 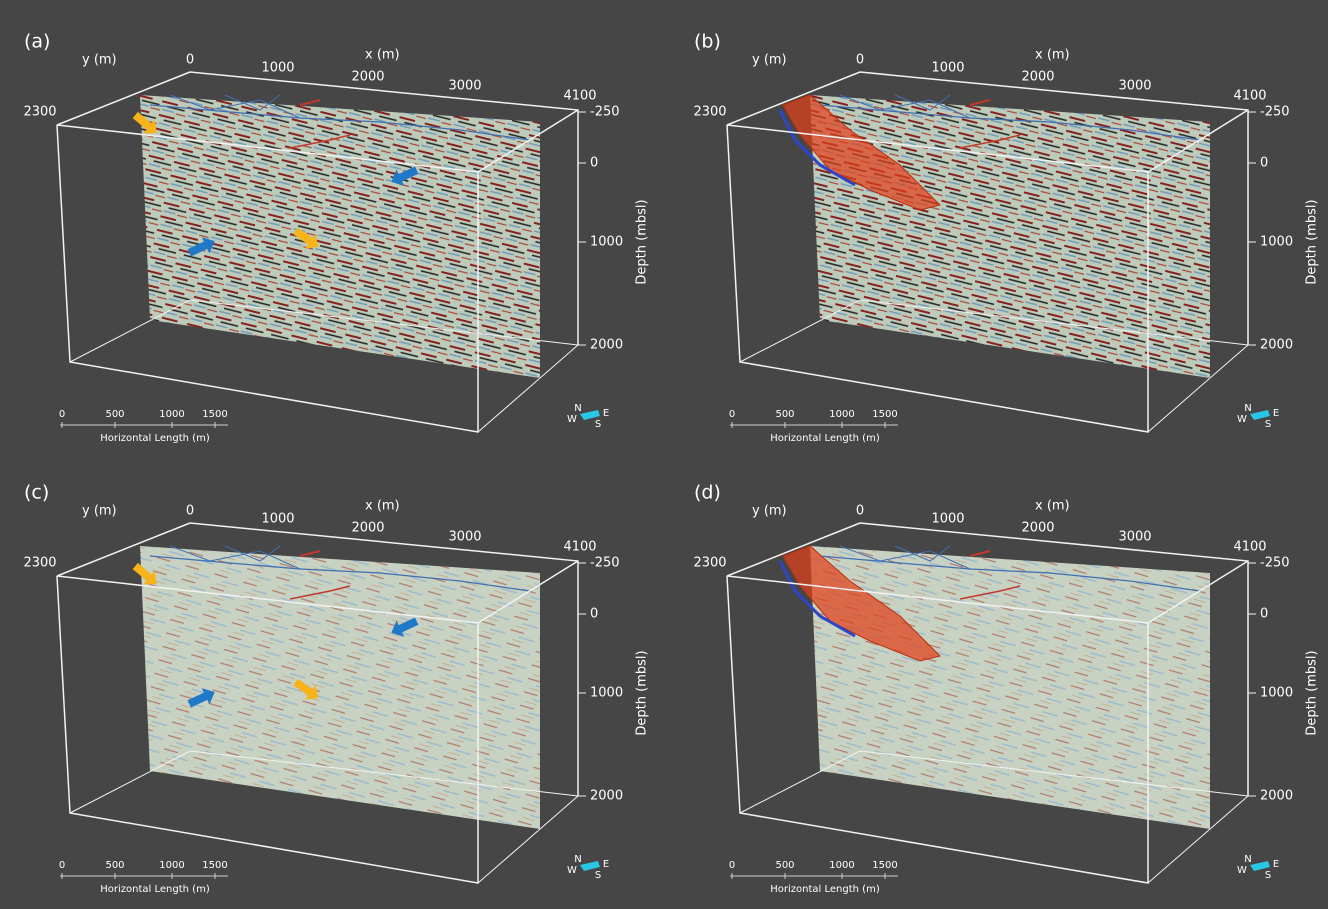 I want to click on x-tick-label: 4100, so click(x=579, y=96).